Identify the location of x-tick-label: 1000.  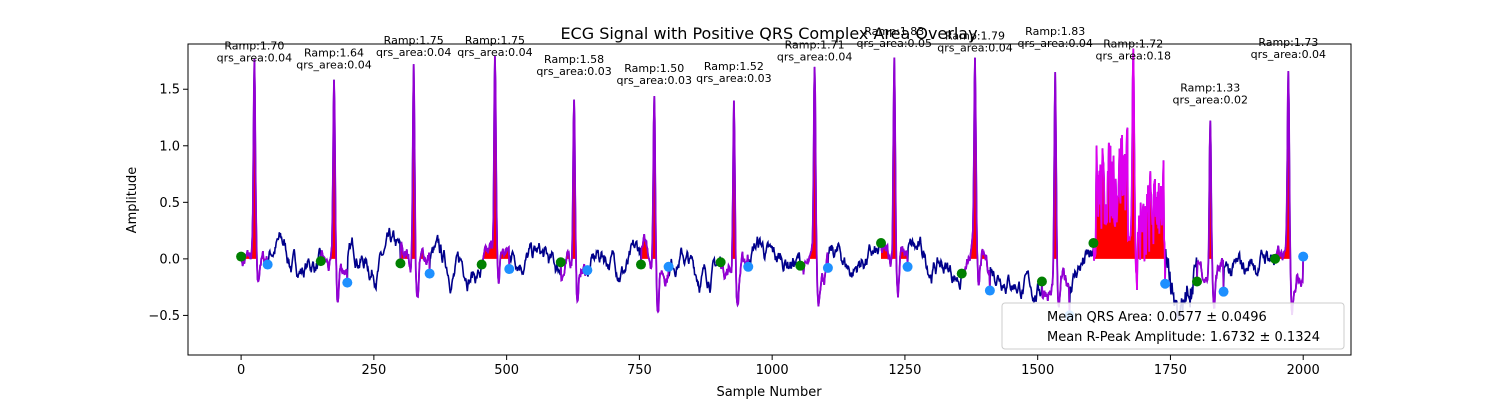
(772, 370).